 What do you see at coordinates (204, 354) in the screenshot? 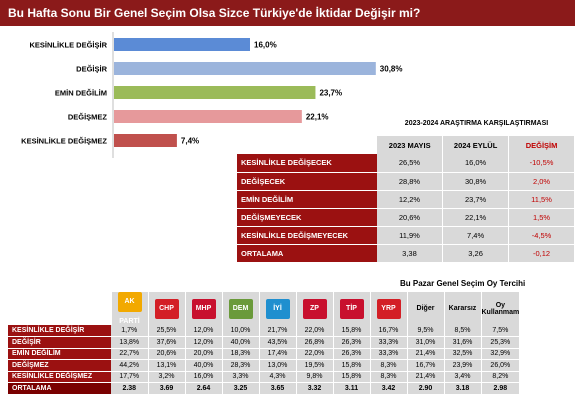
I see `vote-cell: 20,0%` at bounding box center [204, 354].